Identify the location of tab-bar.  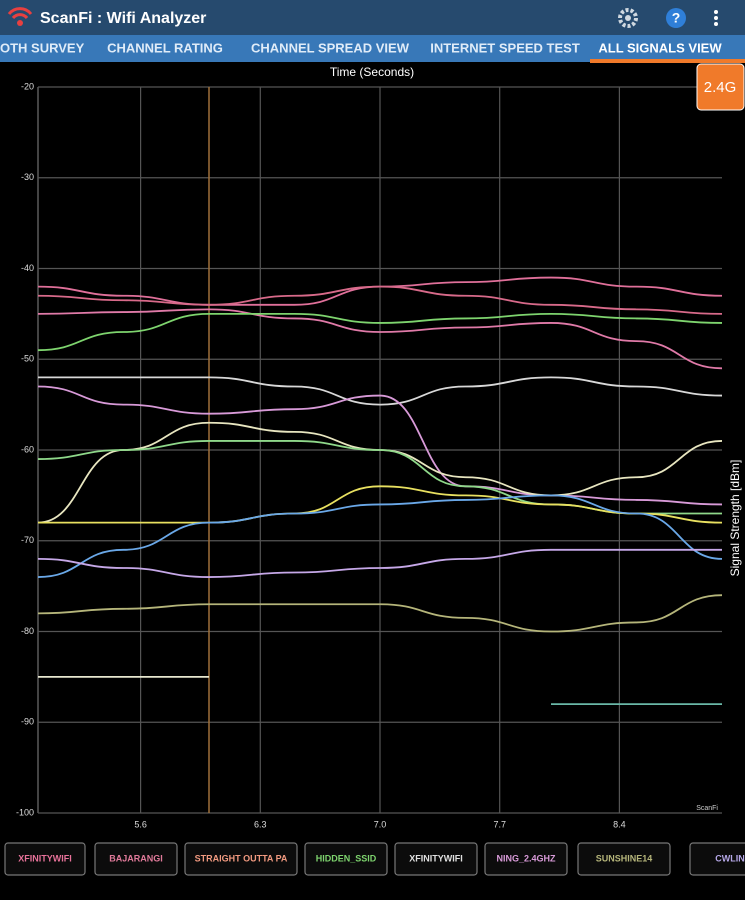
(372, 48).